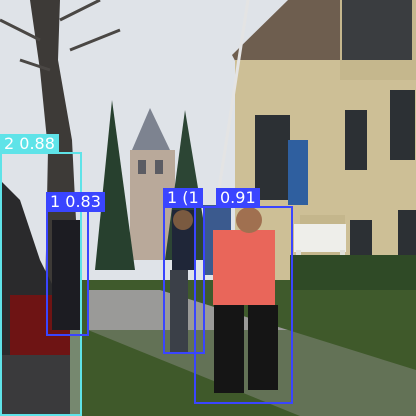 Image resolution: width=416 pixels, height=416 pixels. Describe the element at coordinates (244, 267) in the screenshot. I see `person-orange-jacket` at that location.